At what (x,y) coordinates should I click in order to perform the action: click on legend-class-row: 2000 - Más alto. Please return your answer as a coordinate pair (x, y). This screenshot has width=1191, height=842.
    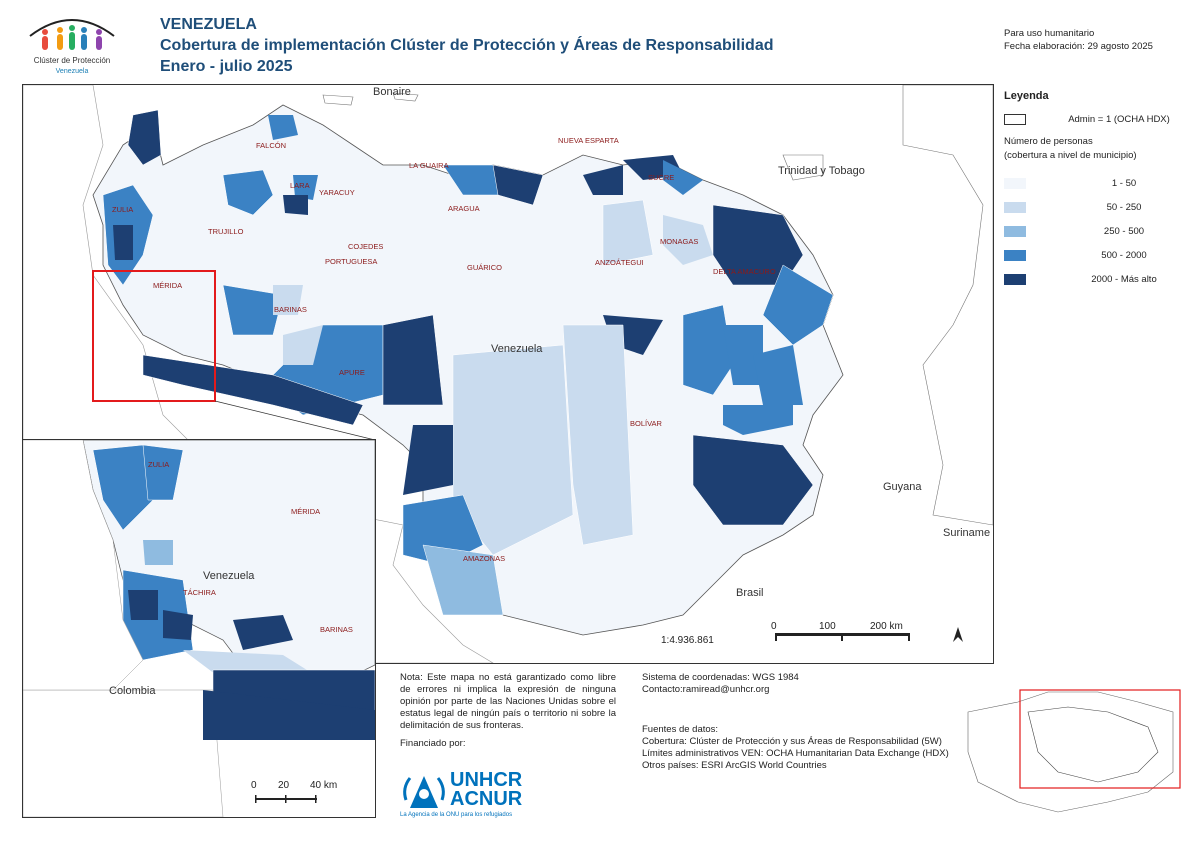
    Looking at the image, I should click on (1097, 280).